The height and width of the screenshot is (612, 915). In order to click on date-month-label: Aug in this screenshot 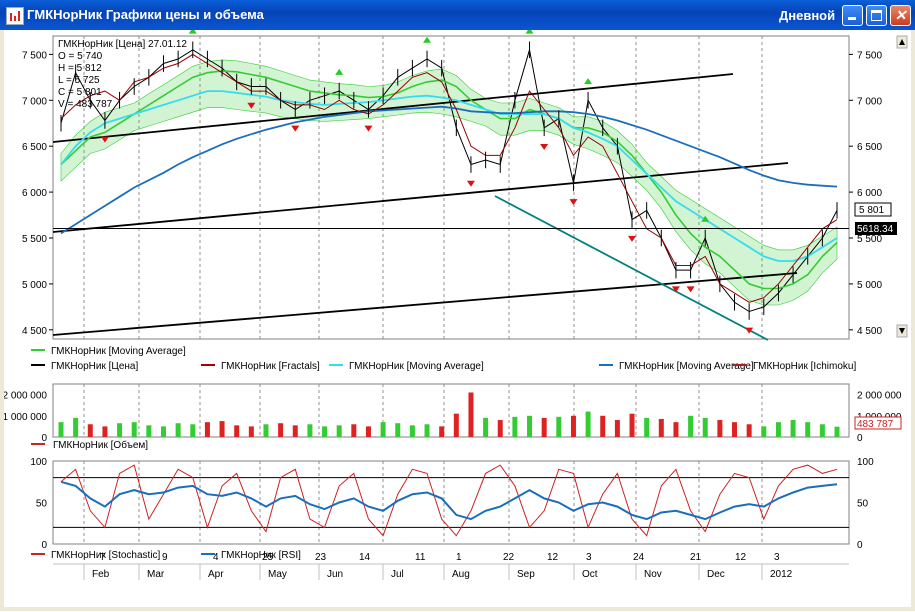, I will do `click(461, 574)`.